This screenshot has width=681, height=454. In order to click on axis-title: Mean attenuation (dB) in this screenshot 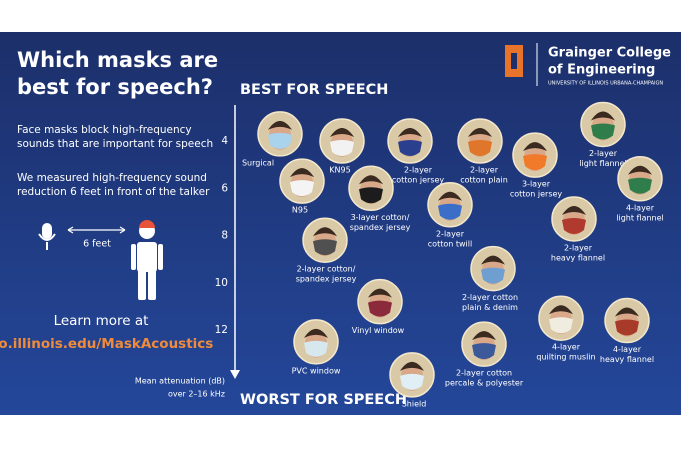, I will do `click(180, 381)`.